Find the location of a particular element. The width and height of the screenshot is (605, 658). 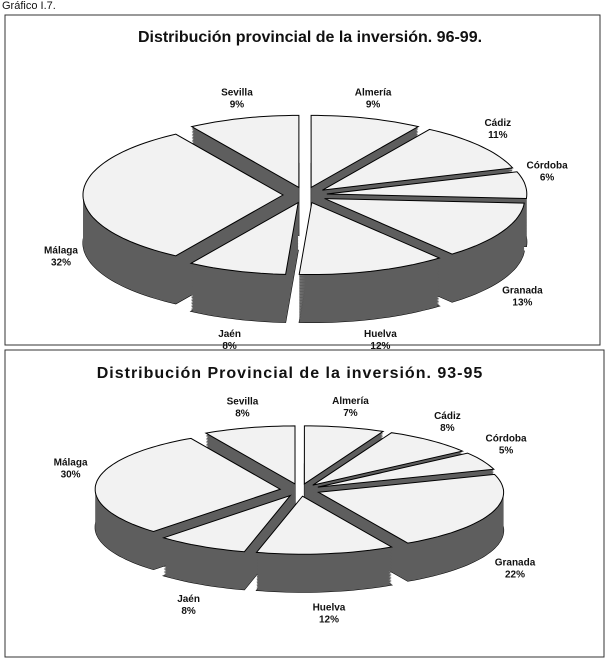

slice-value-label: 22% is located at coordinates (515, 574).